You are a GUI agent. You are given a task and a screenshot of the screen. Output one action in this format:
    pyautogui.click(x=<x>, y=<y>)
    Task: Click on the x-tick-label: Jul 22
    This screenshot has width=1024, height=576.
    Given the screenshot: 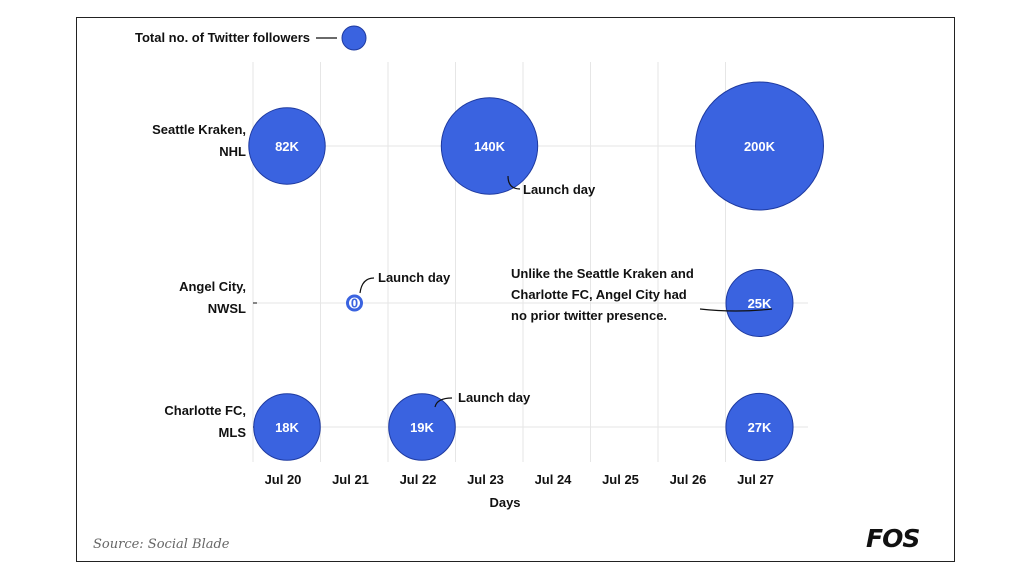 What is the action you would take?
    pyautogui.click(x=418, y=479)
    